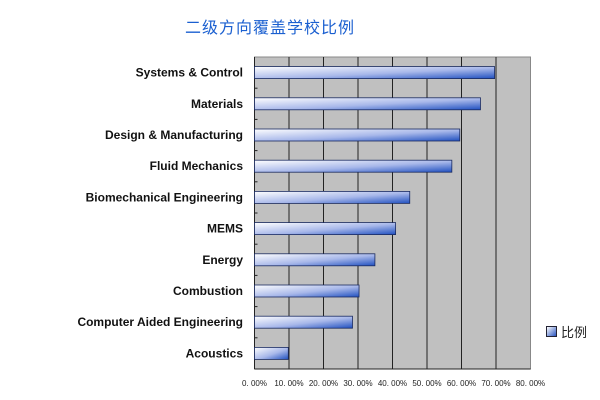 This screenshot has width=600, height=400. Describe the element at coordinates (323, 383) in the screenshot. I see `x-tick-label: 20. 00%` at that location.